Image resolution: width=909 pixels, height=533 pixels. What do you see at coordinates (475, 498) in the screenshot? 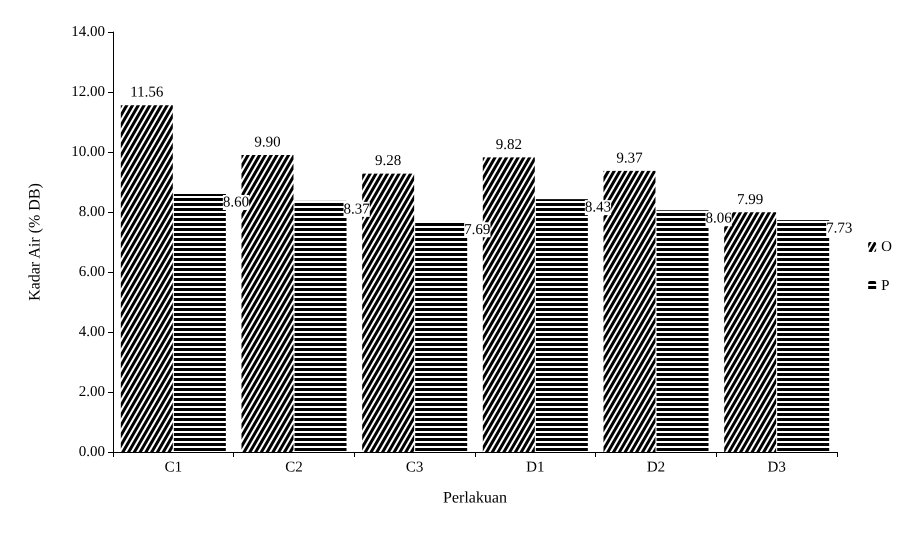
I see `x-axis-title: Perlakuan` at bounding box center [475, 498].